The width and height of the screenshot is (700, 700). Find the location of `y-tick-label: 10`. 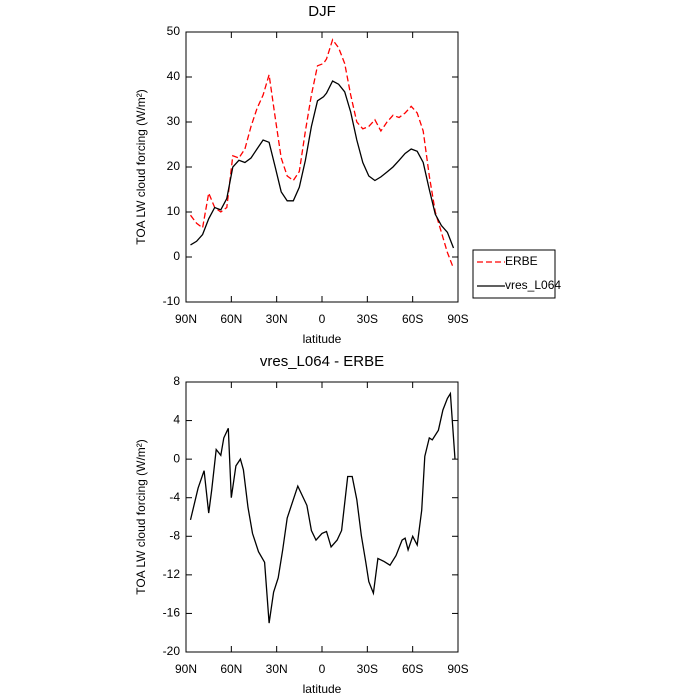

y-tick-label: 10 is located at coordinates (174, 211).